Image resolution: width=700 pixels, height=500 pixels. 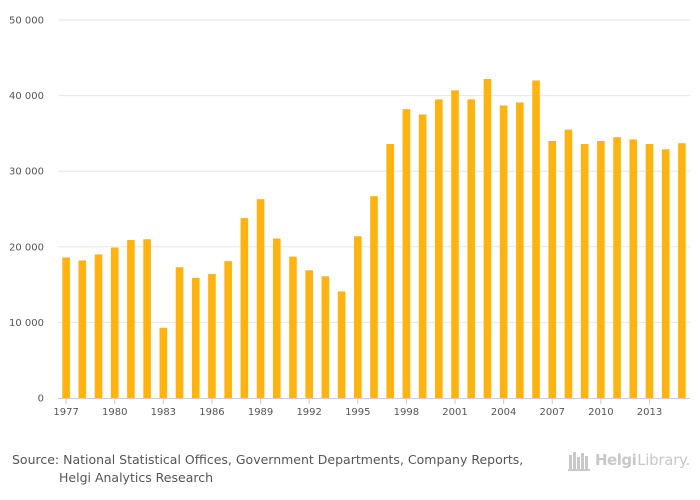 I want to click on bar-2013, so click(x=649, y=270).